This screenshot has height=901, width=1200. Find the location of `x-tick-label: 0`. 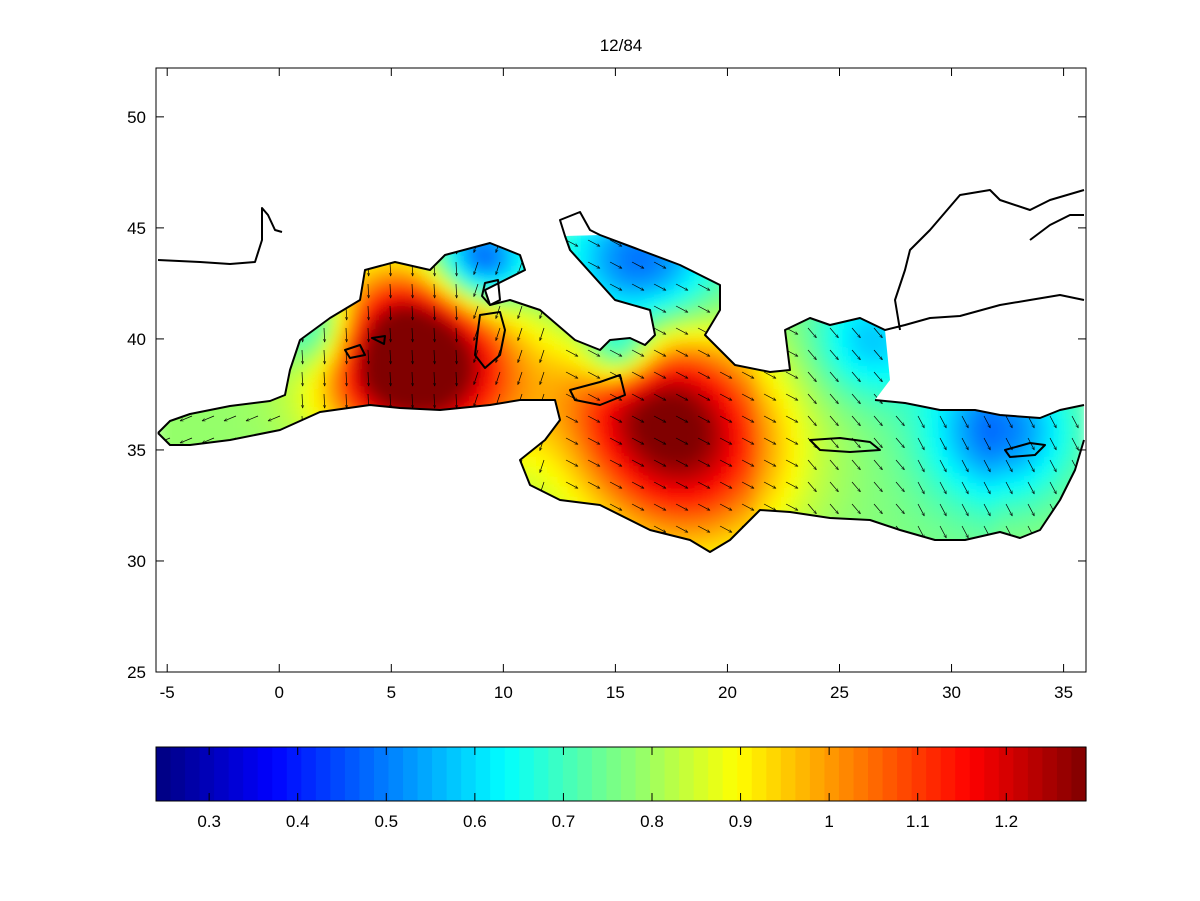

x-tick-label: 0 is located at coordinates (279, 692).